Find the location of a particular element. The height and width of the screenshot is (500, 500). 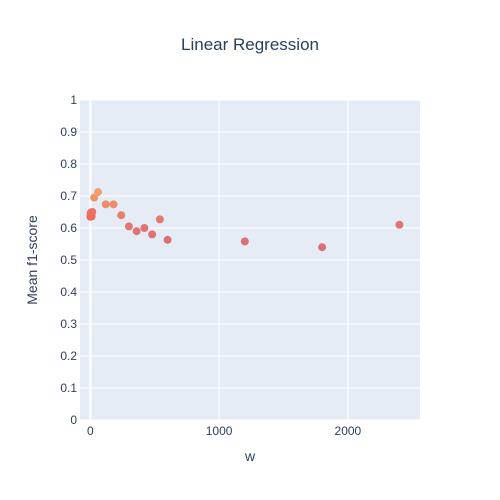

y-tick-label: 1 is located at coordinates (73, 100).